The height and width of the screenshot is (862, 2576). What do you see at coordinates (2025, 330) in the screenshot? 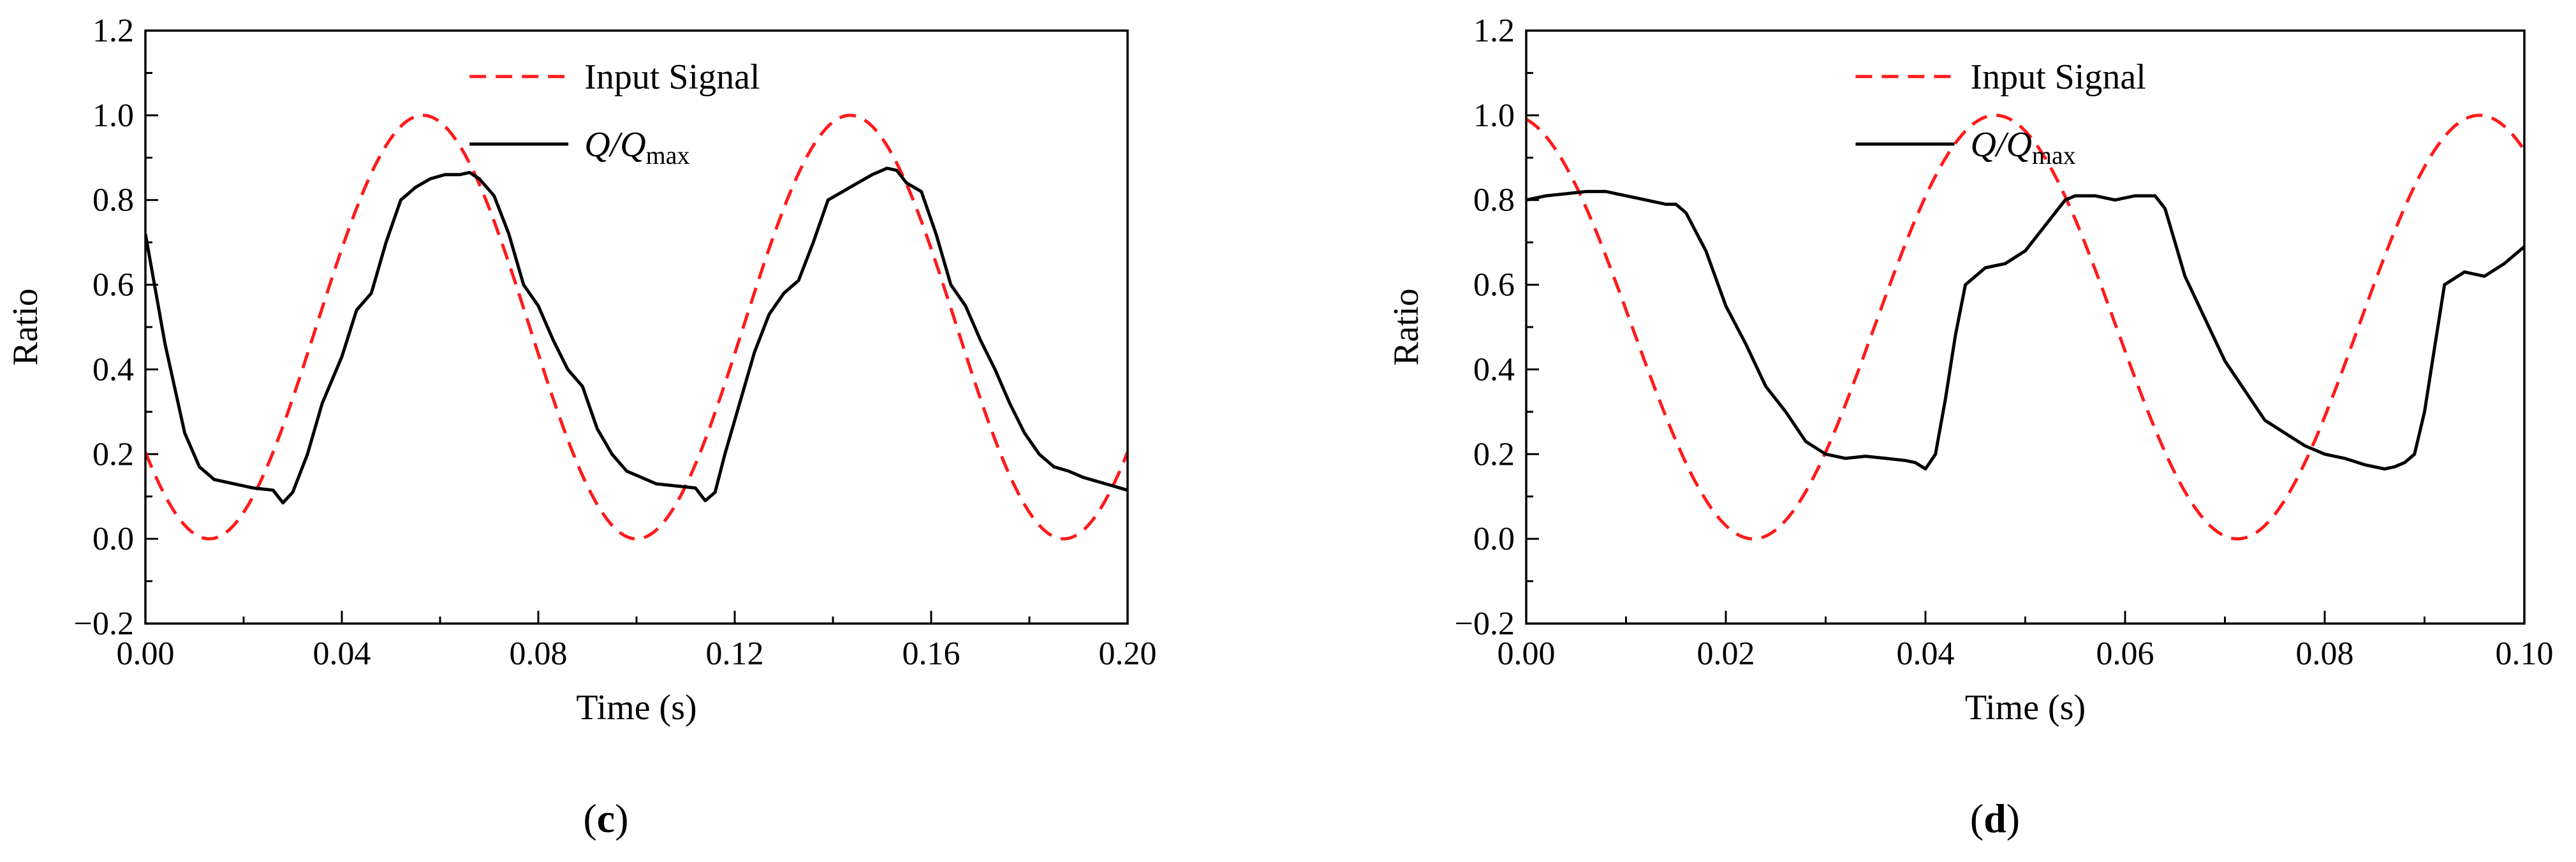
I see `series-q-ratio-line` at bounding box center [2025, 330].